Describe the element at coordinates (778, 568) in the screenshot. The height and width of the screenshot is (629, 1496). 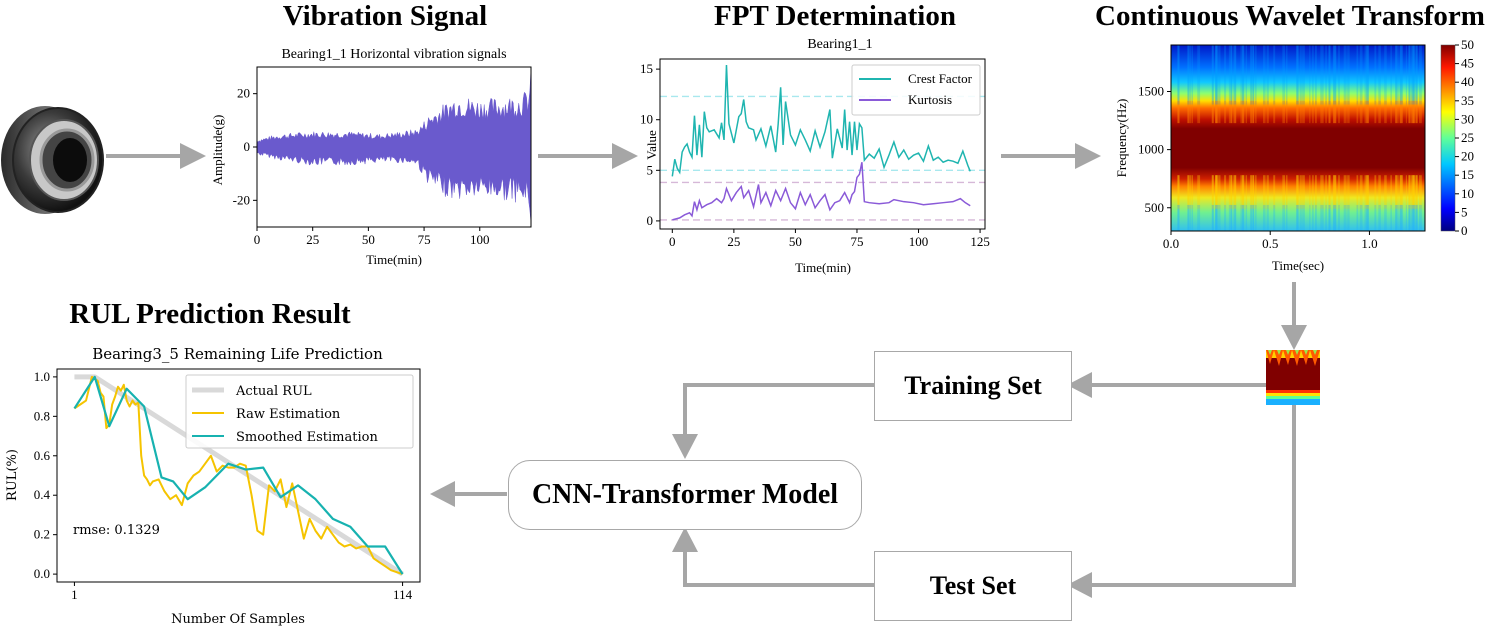
I see `arrow-test-to-model` at that location.